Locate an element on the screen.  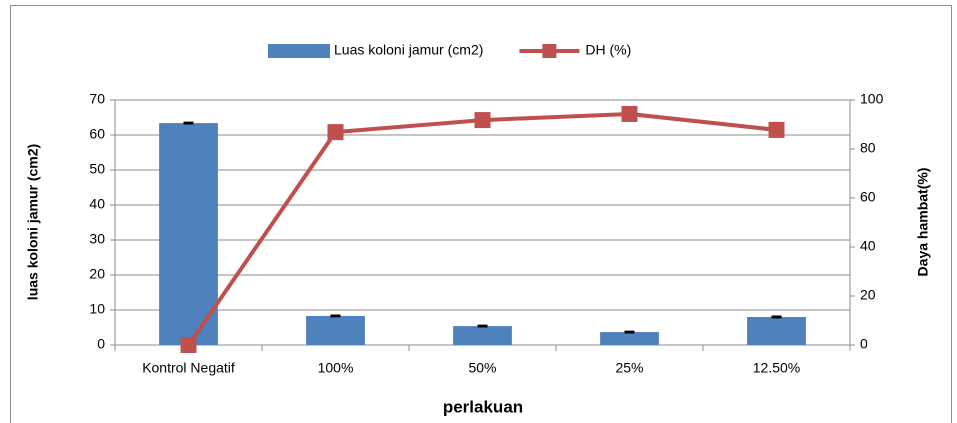
legend-label: DH (%) is located at coordinates (608, 50).